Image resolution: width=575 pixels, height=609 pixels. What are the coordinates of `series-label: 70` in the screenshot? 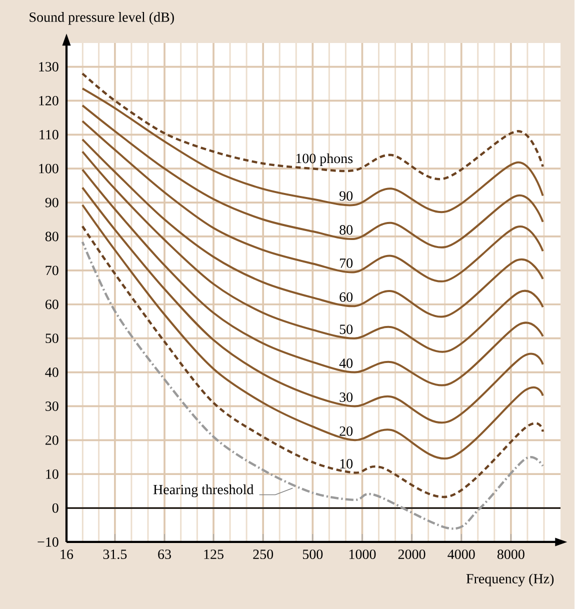 It's located at (346, 263).